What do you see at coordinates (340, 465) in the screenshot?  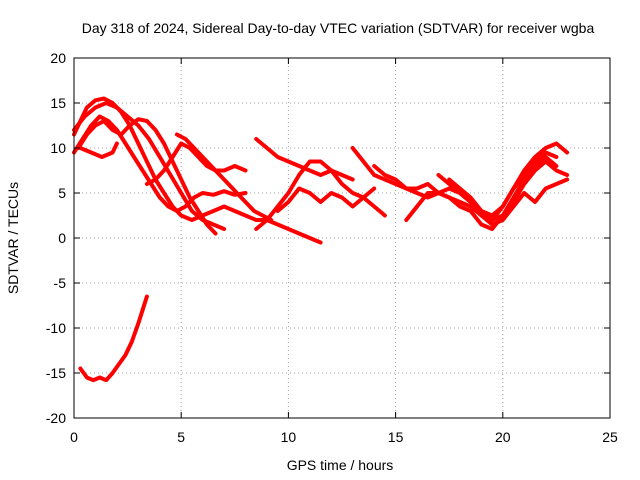 I see `x-axis-label: GPS time / hours` at bounding box center [340, 465].